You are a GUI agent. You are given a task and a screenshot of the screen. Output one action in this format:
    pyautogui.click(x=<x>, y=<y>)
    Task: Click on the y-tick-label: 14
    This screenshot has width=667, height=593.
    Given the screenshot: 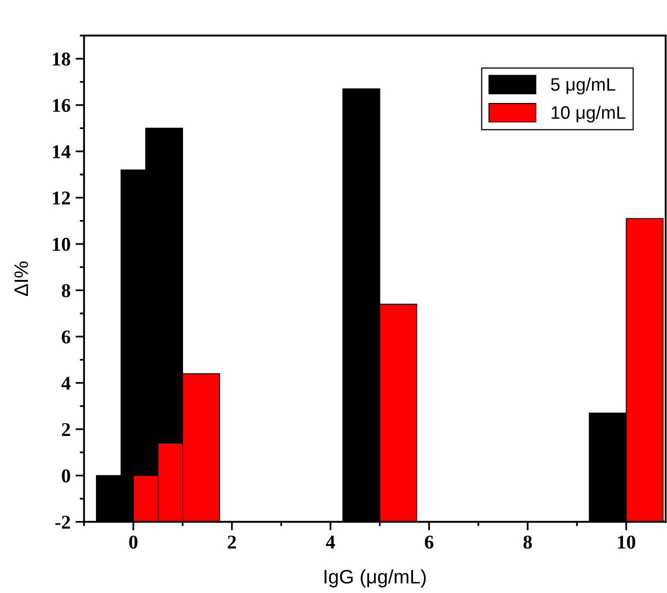 What is the action you would take?
    pyautogui.click(x=61, y=151)
    